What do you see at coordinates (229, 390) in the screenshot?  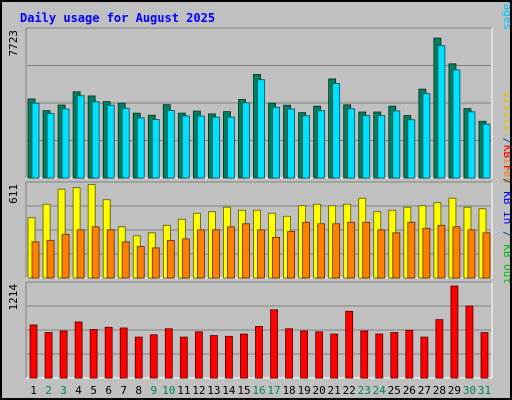 I see `x-tick-day-14: 14` at bounding box center [229, 390].